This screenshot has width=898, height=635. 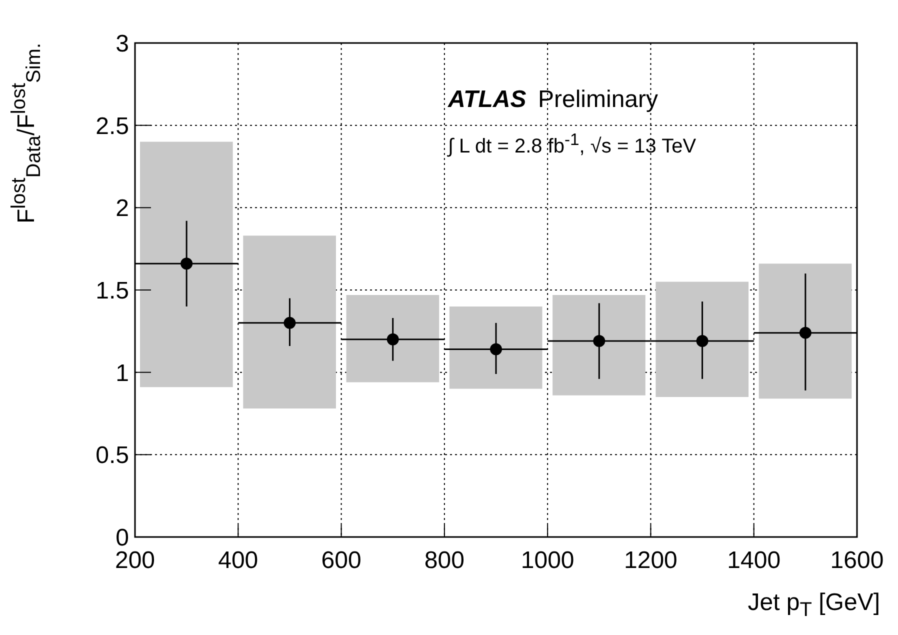 What do you see at coordinates (547, 560) in the screenshot?
I see `x-tick-label: 1000` at bounding box center [547, 560].